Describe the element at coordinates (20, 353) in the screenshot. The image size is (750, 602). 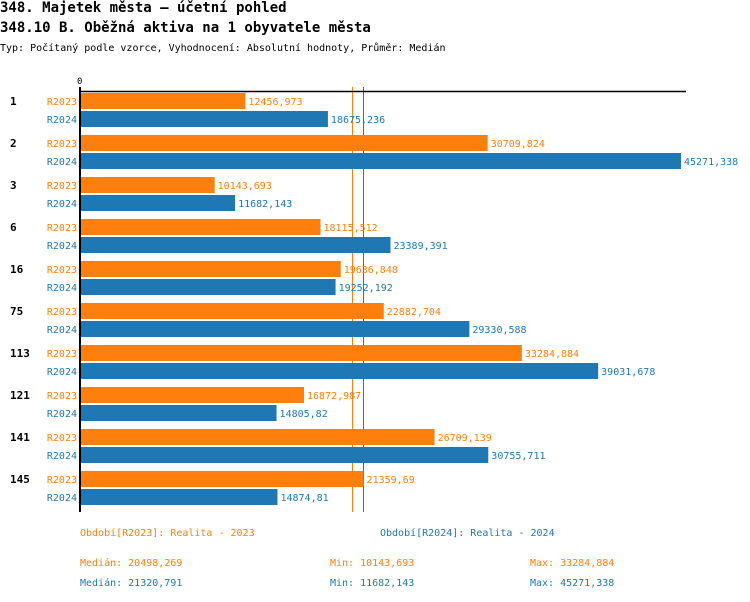
I see `category-label: 113` at that location.